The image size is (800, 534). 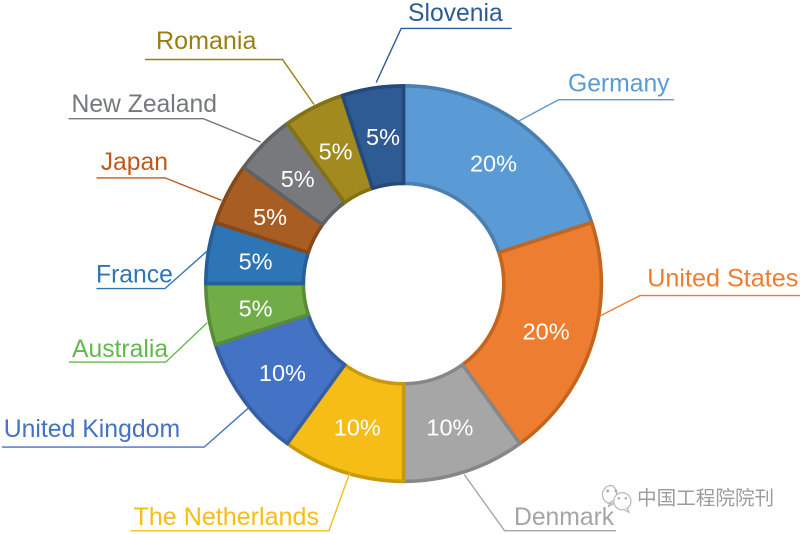 What do you see at coordinates (134, 275) in the screenshot?
I see `svg-text: France` at bounding box center [134, 275].